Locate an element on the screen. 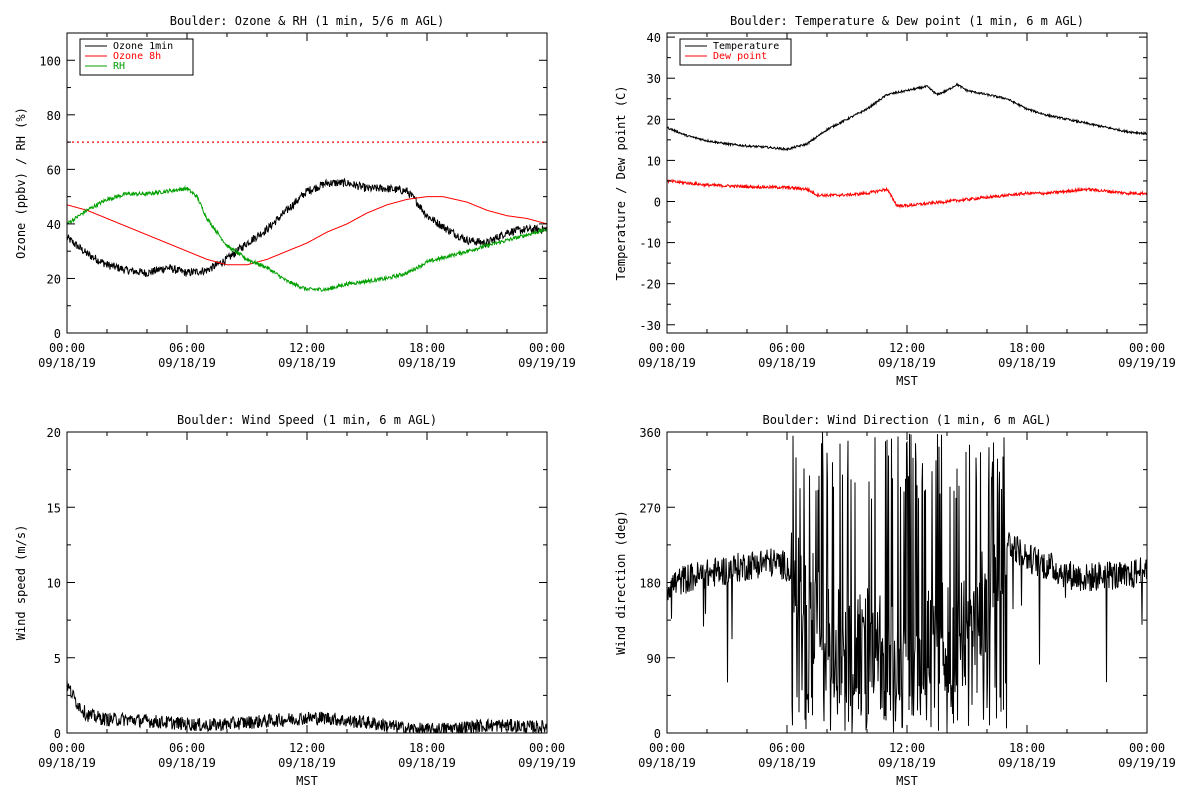 This screenshot has width=1200, height=804. y-axis-label: Wind direction (deg) is located at coordinates (621, 582).